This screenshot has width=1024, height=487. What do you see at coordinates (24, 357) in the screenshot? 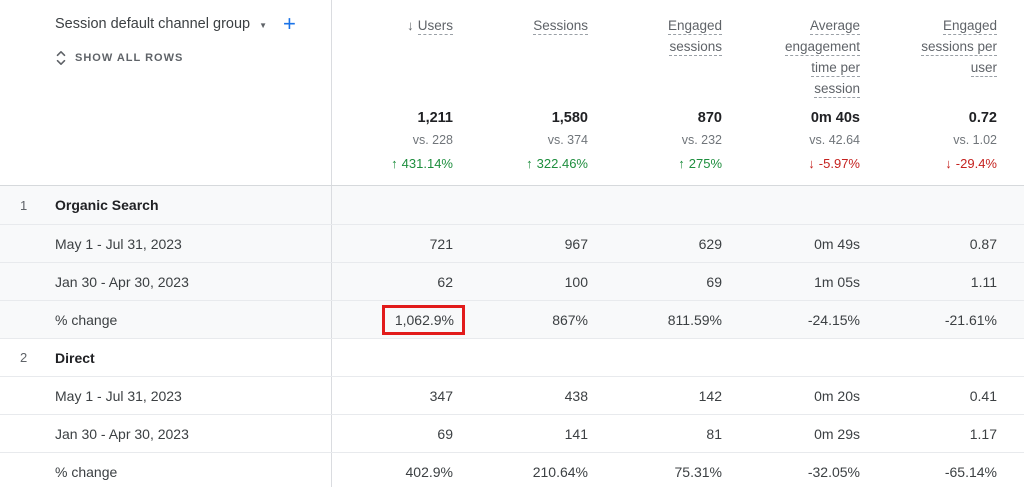
I see `row-index: 2` at bounding box center [24, 357].